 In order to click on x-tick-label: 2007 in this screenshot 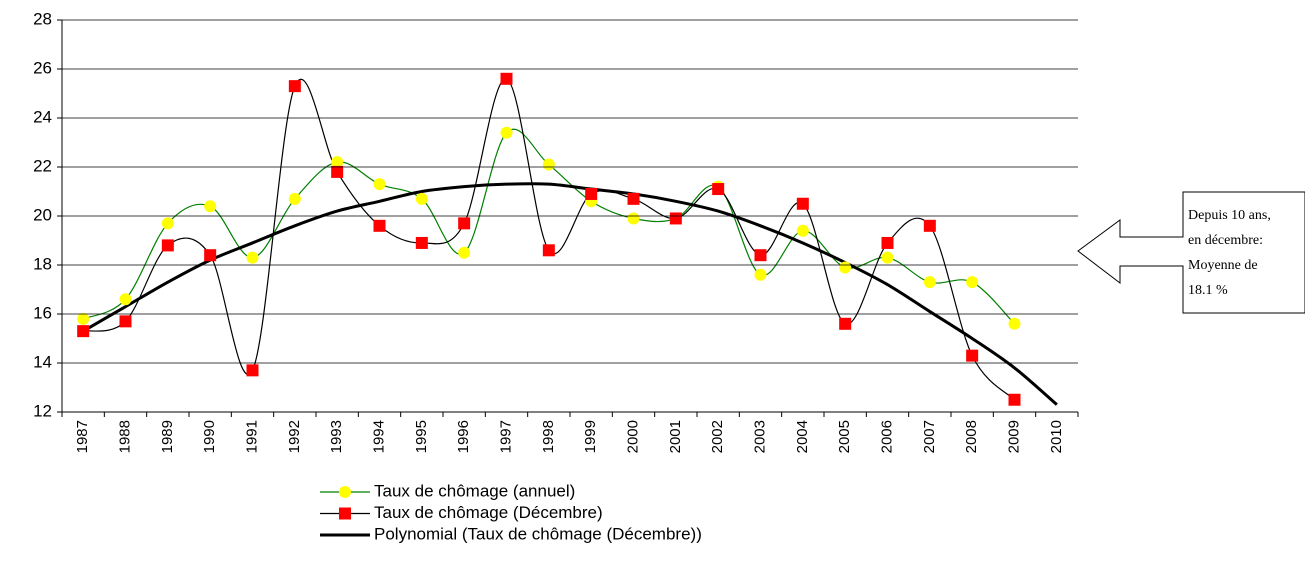, I will do `click(929, 436)`.